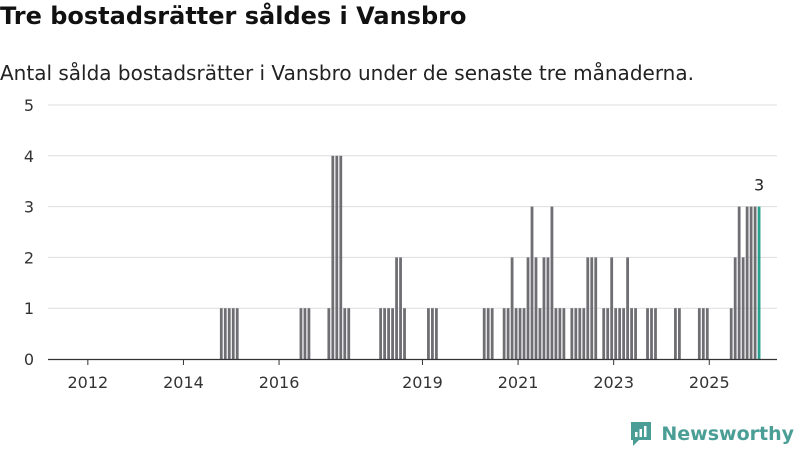  I want to click on data-label: 3, so click(759, 185).